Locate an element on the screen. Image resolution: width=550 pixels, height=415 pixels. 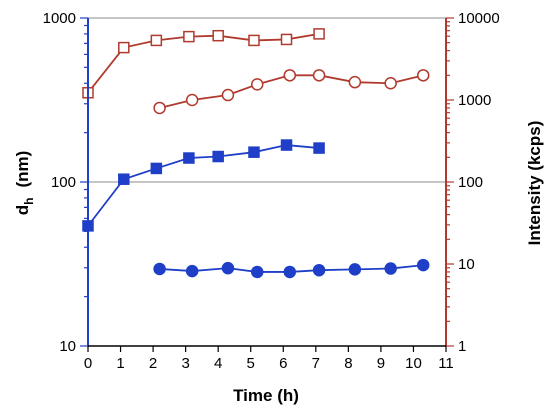
y-right-axis-title: Intensity (kcps) is located at coordinates (534, 183).